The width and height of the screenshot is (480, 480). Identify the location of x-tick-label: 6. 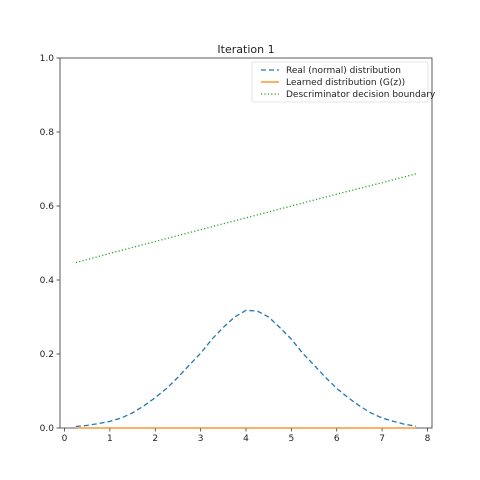
(337, 439).